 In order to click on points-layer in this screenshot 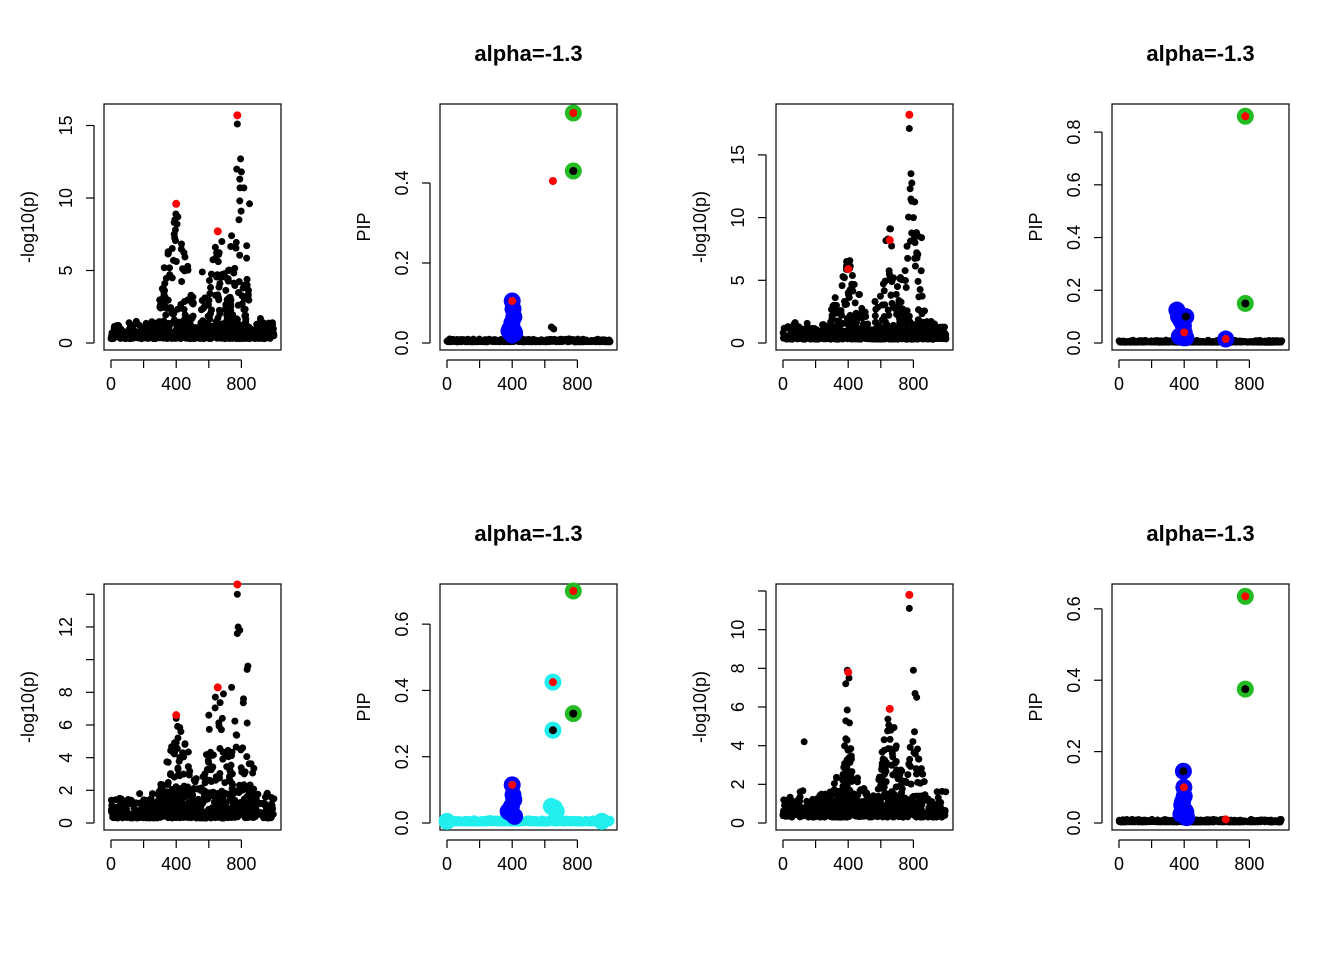, I will do `click(1200, 707)`.